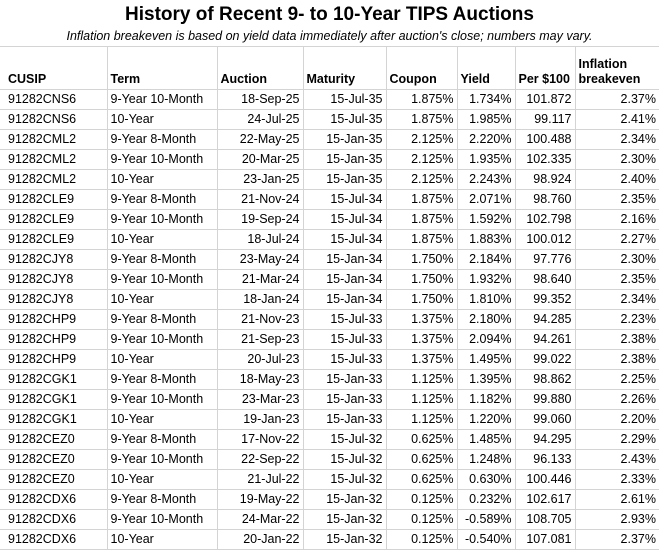  I want to click on cell-breakeven: 2.40%, so click(616, 179).